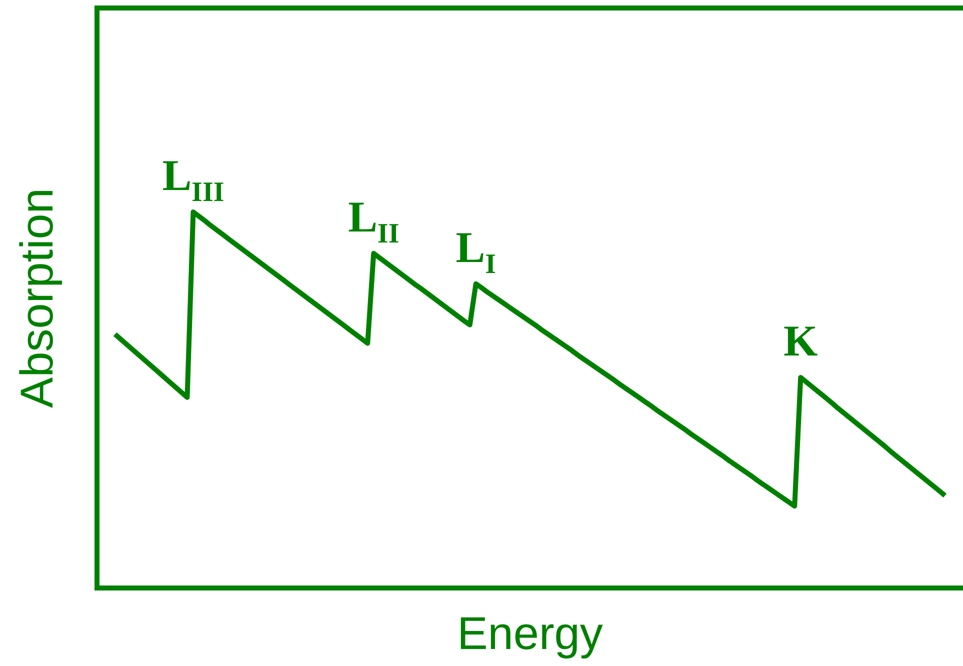  Describe the element at coordinates (530, 633) in the screenshot. I see `x-axis-title: Energy` at that location.